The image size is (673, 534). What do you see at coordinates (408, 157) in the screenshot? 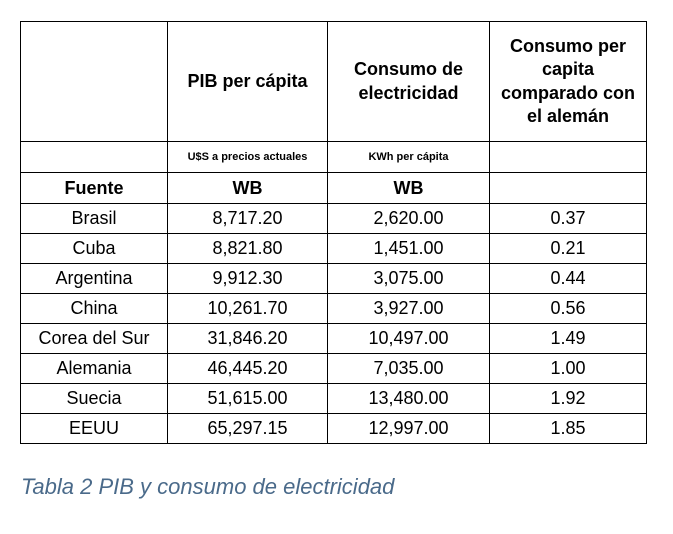
I see `units-consumo: KWh per cápita` at bounding box center [408, 157].